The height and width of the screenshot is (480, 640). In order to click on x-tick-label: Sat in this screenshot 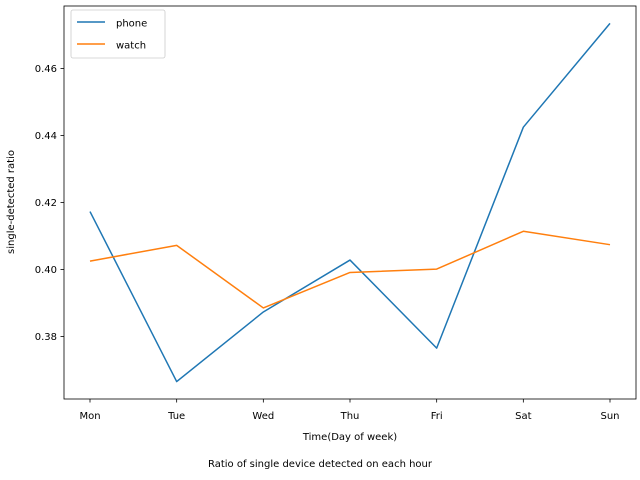, I will do `click(523, 416)`.